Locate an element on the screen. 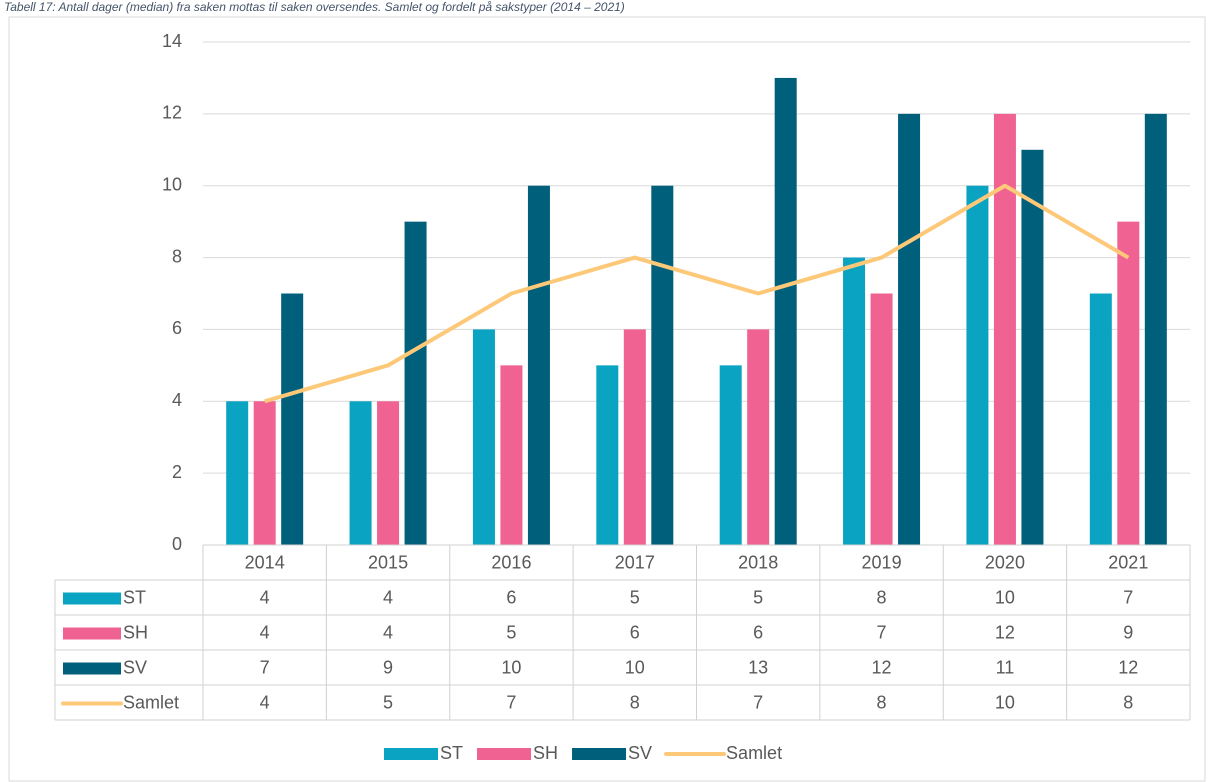  y-tick-label: 8 is located at coordinates (177, 256).